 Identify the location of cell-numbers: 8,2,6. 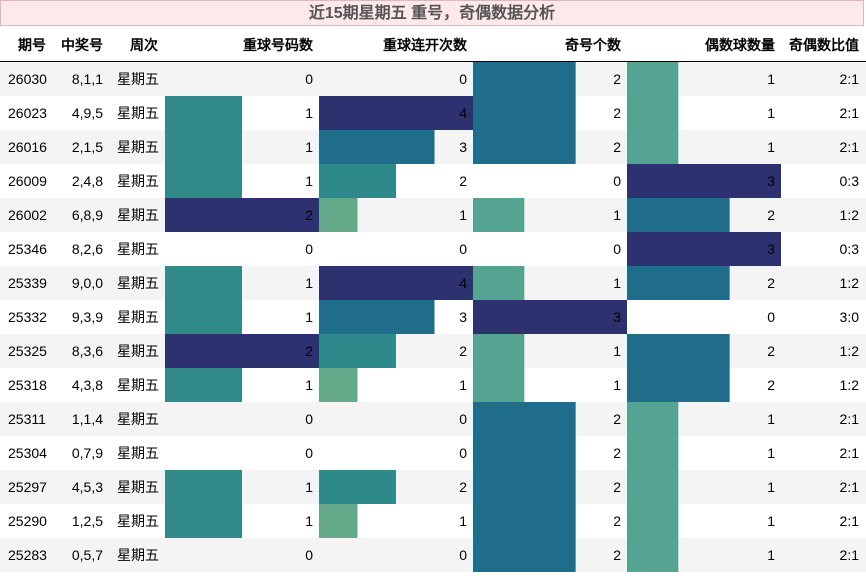
(87, 249).